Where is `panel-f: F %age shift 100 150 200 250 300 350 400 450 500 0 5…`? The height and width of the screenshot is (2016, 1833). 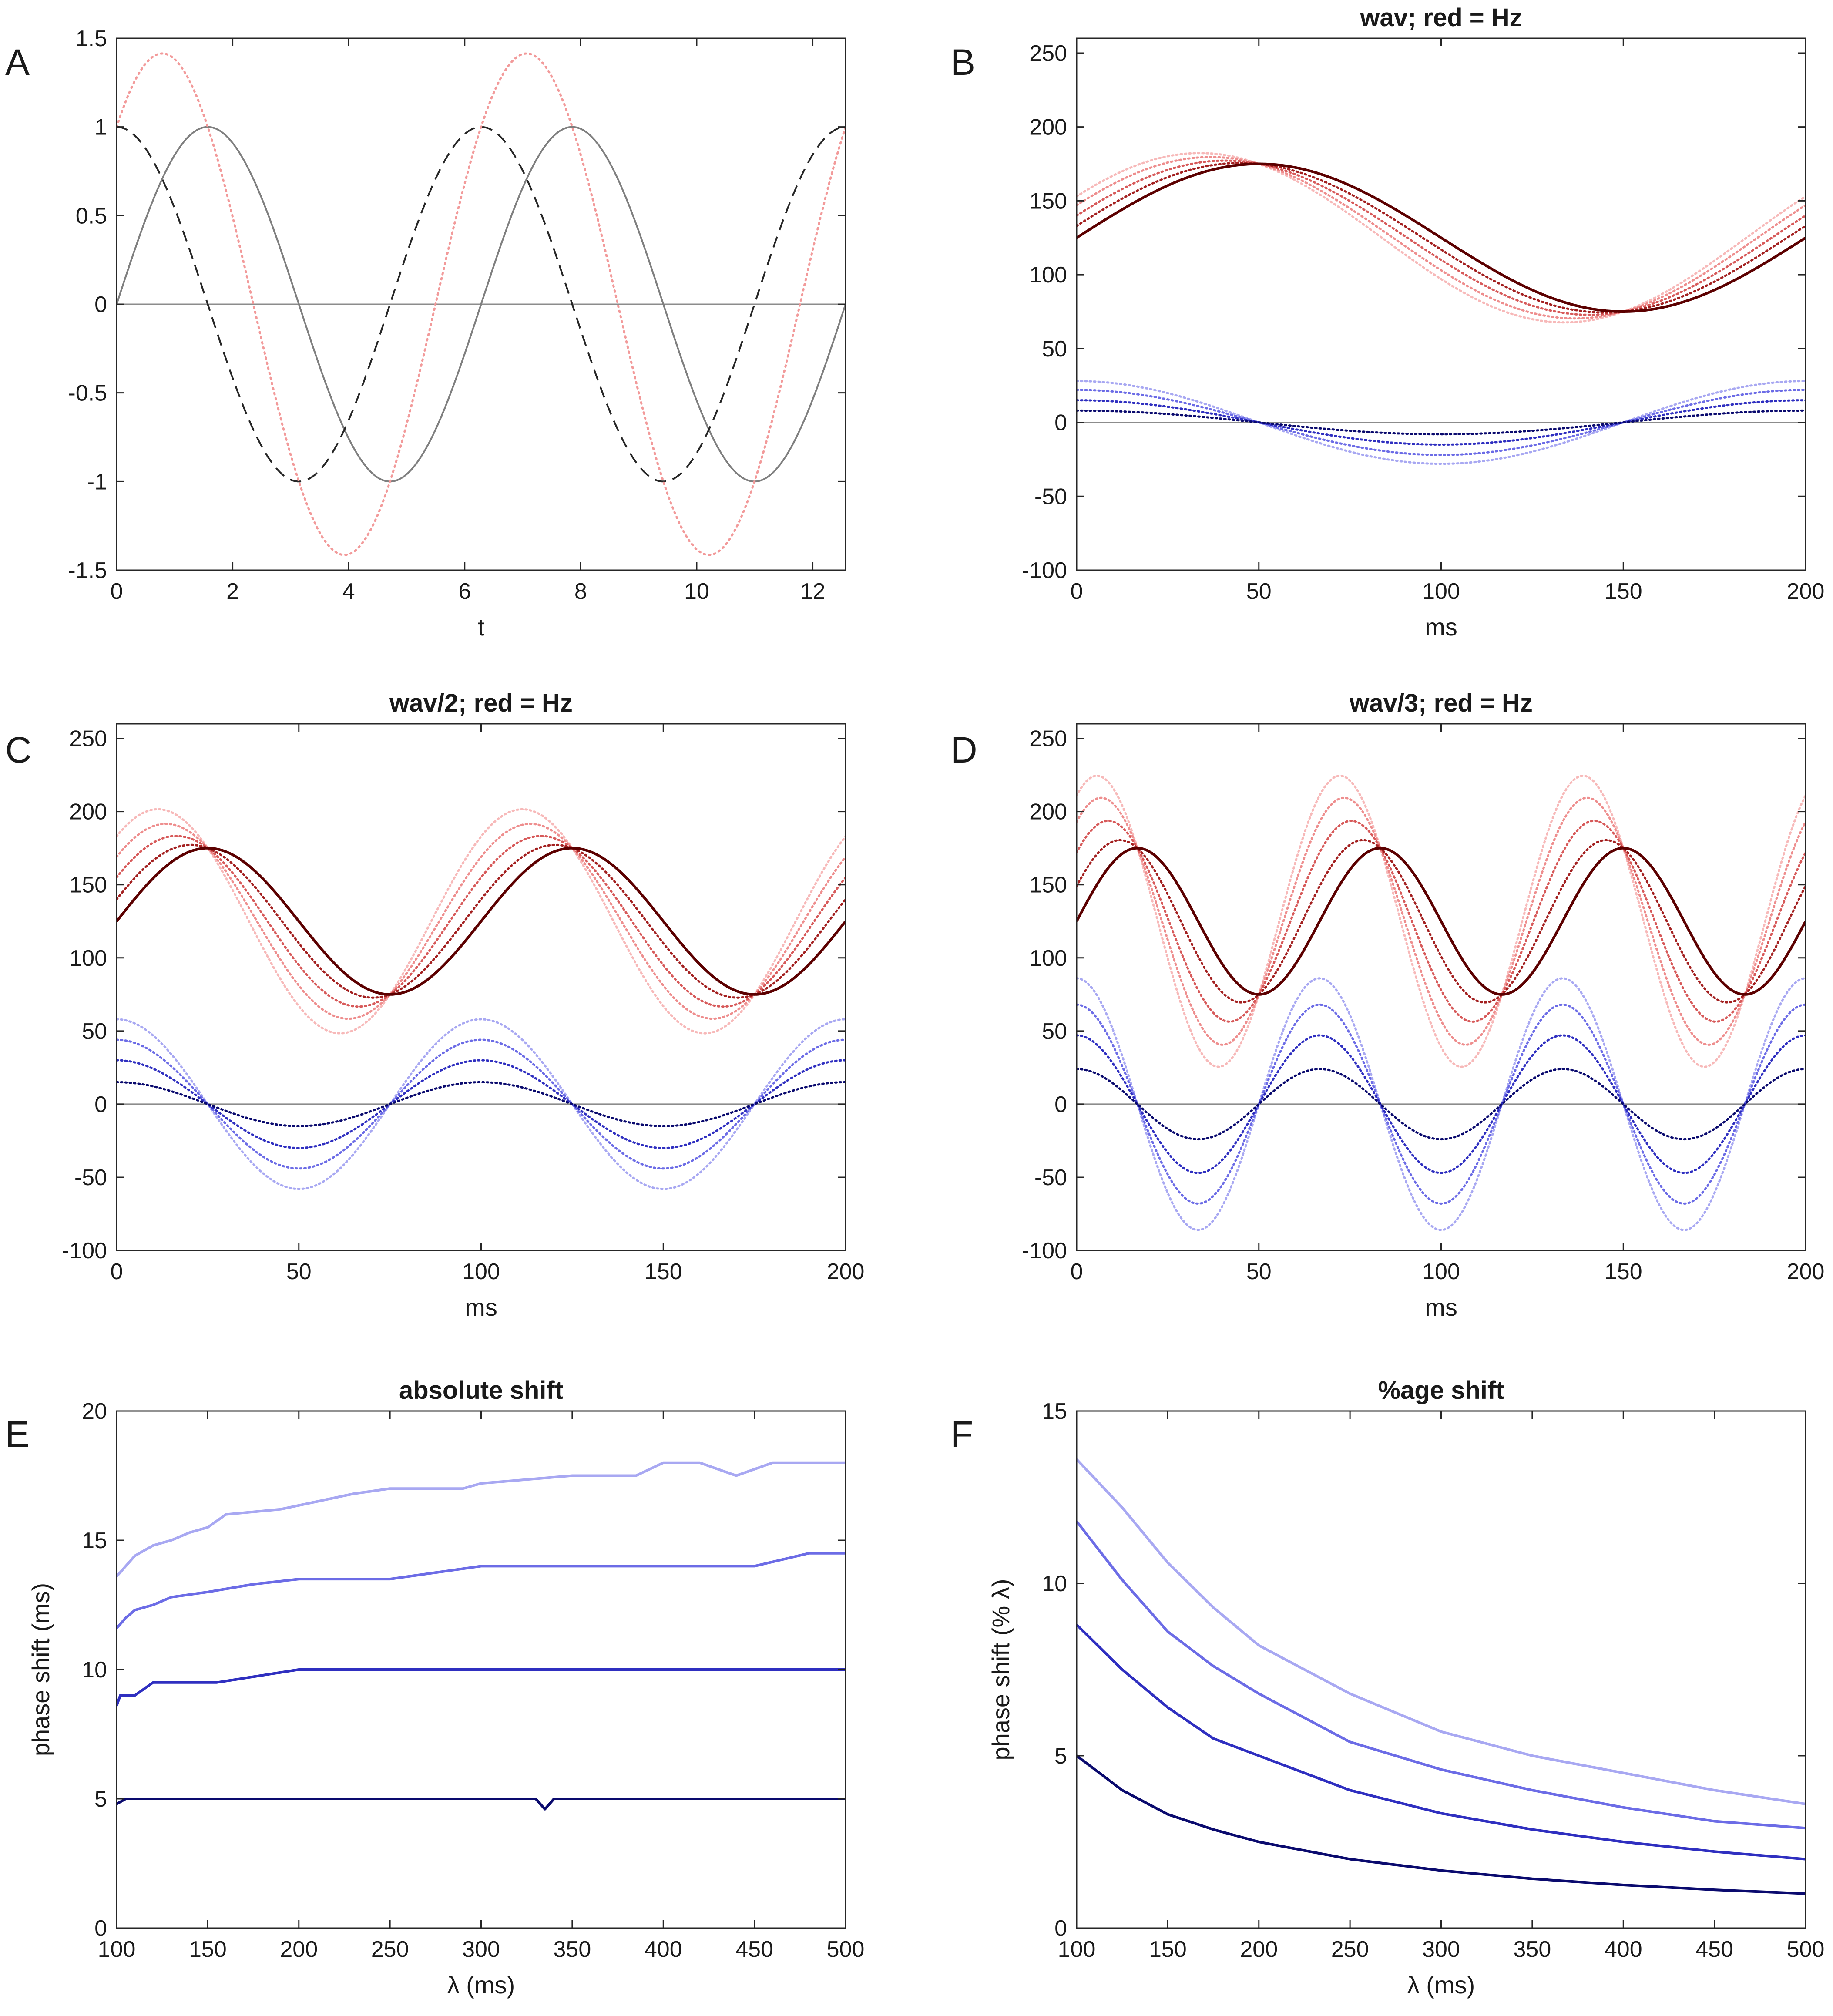 panel-f: F %age shift 100 150 200 250 300 350 400 450 500 0 5… is located at coordinates (1387, 1687).